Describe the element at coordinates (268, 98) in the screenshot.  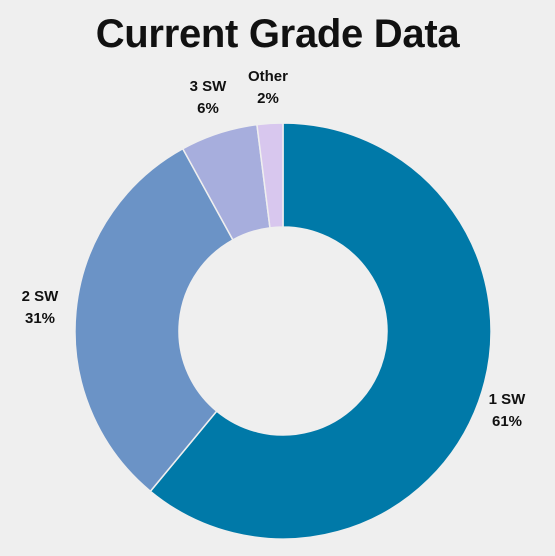
I see `slice-label-value: 2%` at that location.